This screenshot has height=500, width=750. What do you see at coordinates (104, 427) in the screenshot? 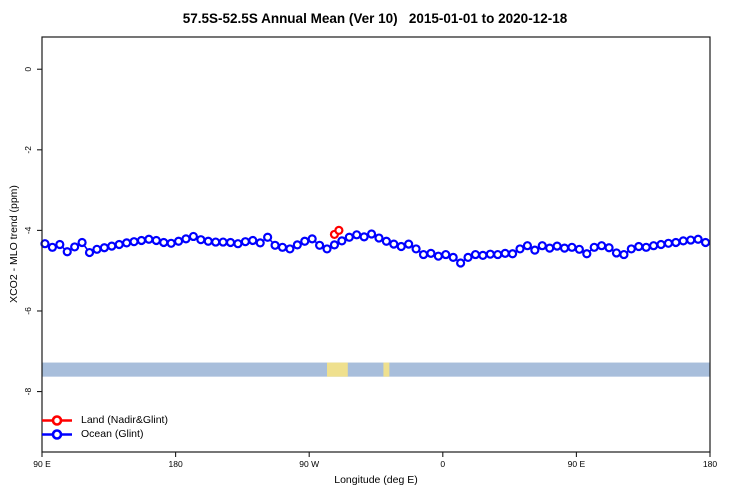
I see `legend: Land (Nadir&Glint) Ocean (Glint)` at bounding box center [104, 427].